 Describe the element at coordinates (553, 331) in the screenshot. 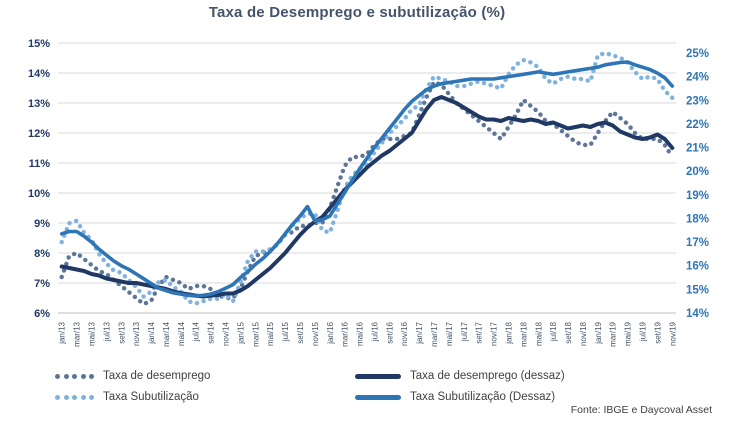

I see `x-axis-tick-label: jul/18` at that location.